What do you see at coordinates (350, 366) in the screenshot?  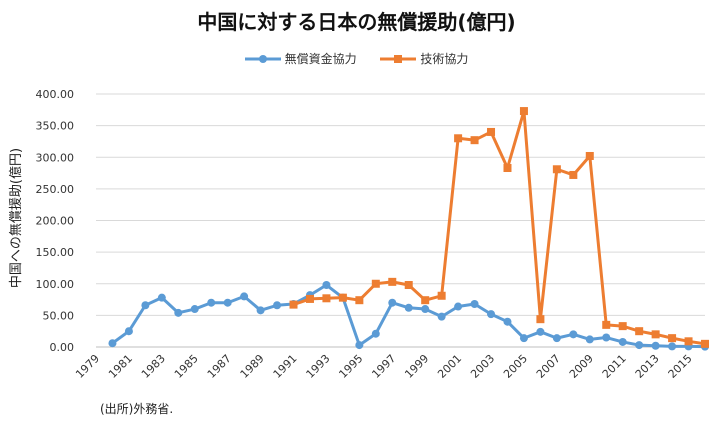 I see `x-tick-label: 1995` at bounding box center [350, 366].